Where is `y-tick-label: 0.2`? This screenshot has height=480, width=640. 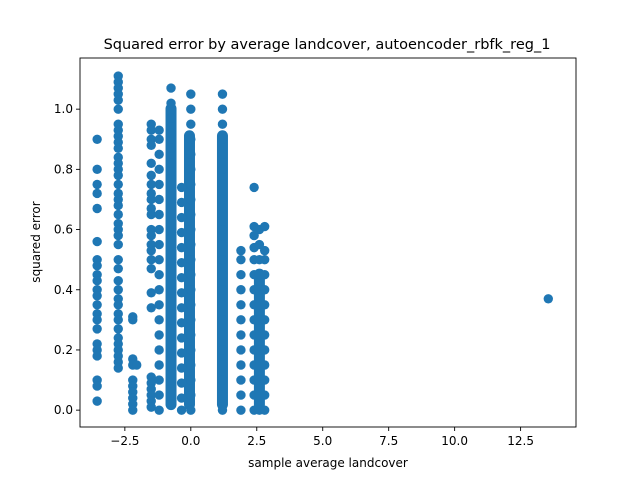 y-tick-label: 0.2 is located at coordinates (63, 350).